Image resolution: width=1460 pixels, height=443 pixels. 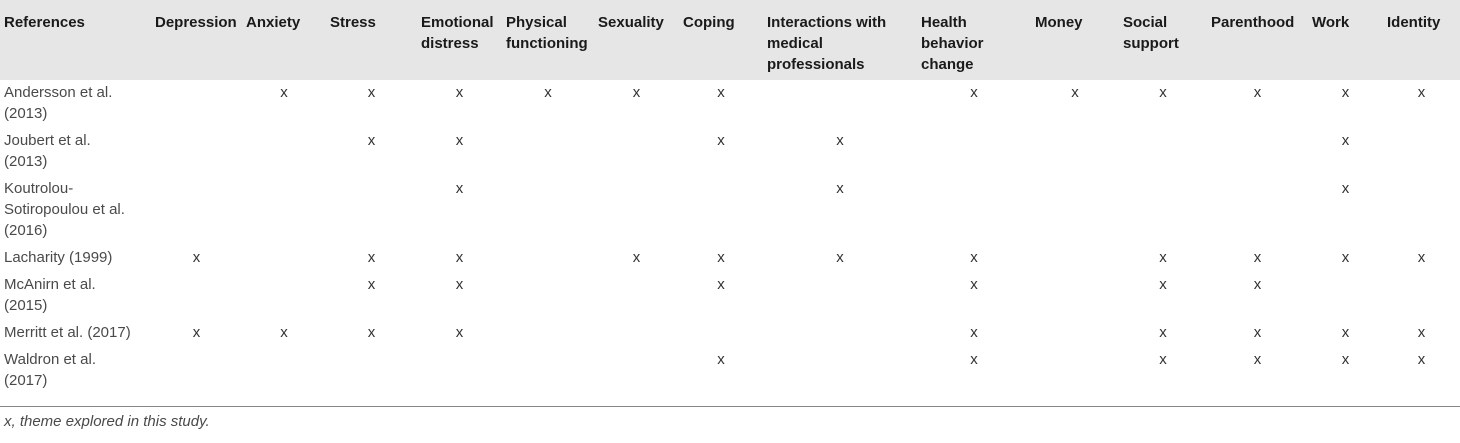 I want to click on table-row: Joubert et al. (2013) x x x x x, so click(x=730, y=152).